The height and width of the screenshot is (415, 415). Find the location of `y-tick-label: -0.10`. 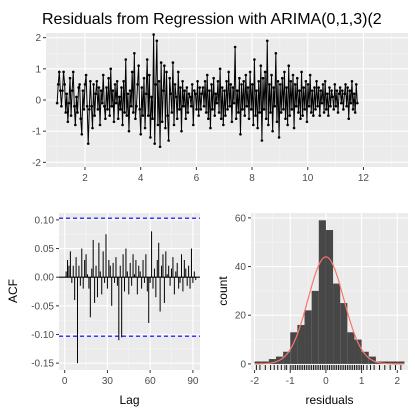

y-tick-label: -0.10 is located at coordinates (42, 335).